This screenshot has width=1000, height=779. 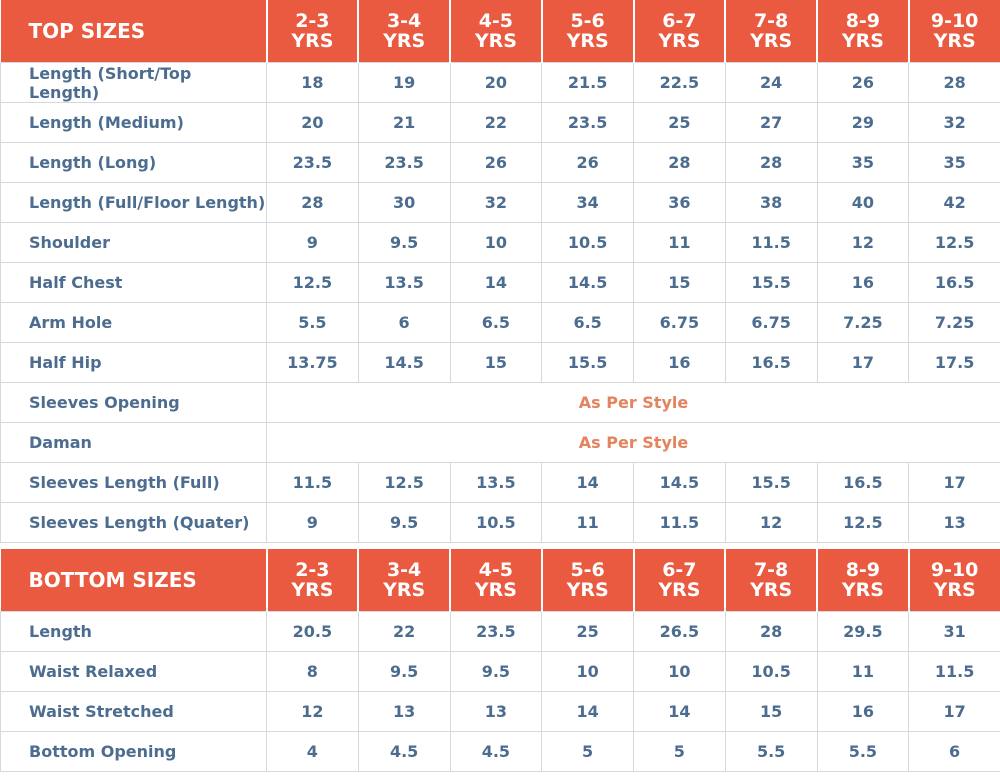 I want to click on size-header: 5-6 YRS, so click(x=588, y=580).